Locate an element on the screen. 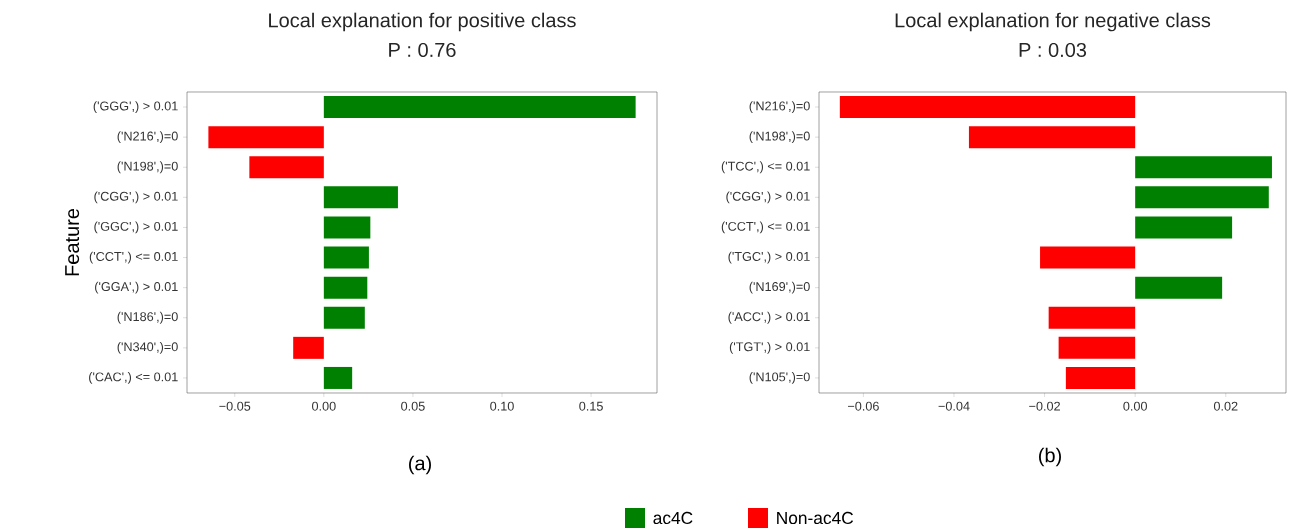 The image size is (1300, 530). y-tick-label: ('CAC',) <= 0.01 is located at coordinates (133, 378).